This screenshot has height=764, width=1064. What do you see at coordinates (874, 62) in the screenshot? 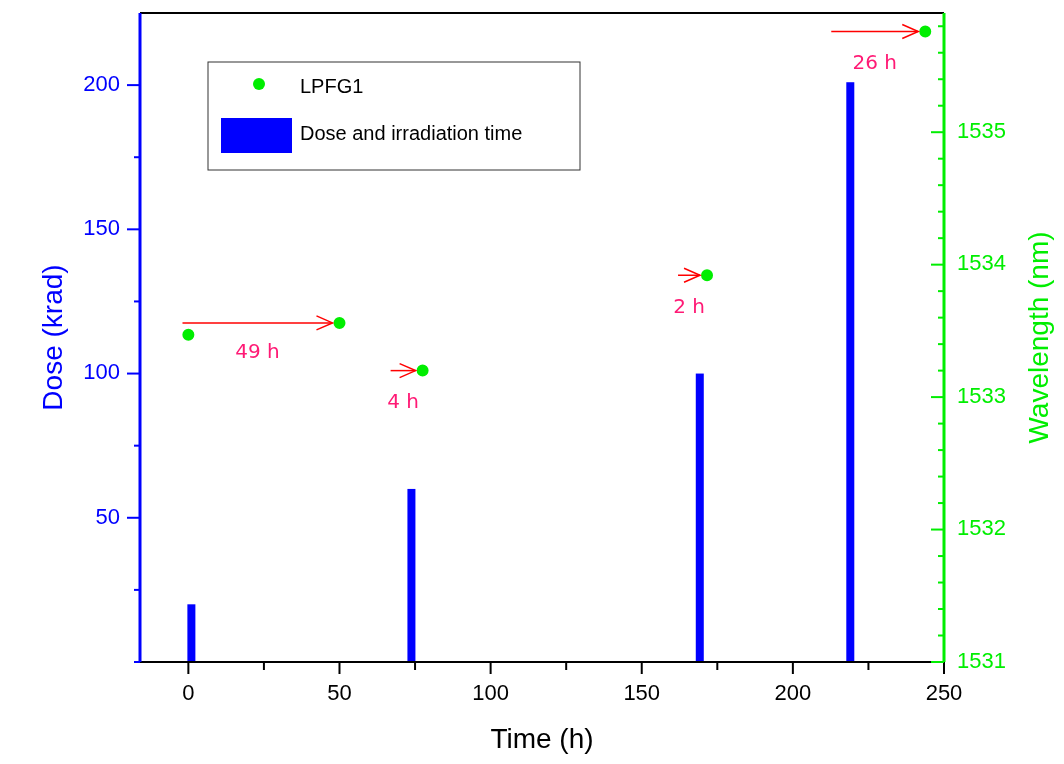
I see `annotation: 26 h` at bounding box center [874, 62].